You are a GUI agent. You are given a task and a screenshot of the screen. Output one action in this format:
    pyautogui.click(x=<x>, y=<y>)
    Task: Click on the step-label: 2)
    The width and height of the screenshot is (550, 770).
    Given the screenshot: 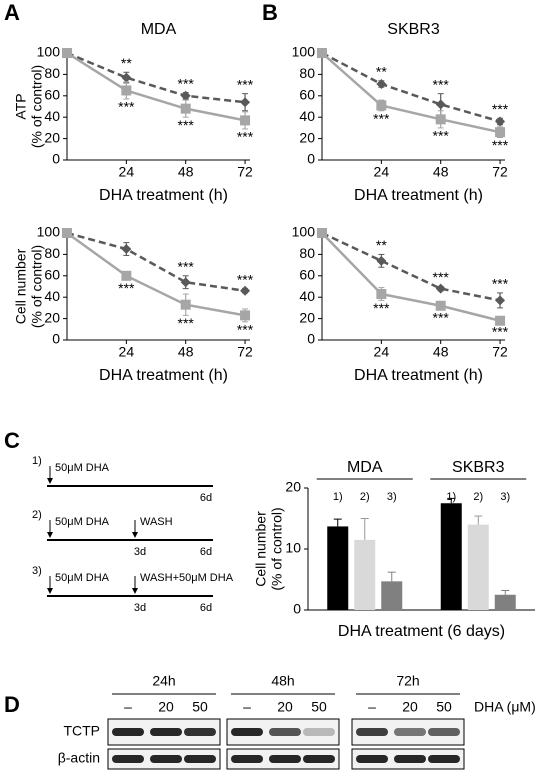 What is the action you would take?
    pyautogui.click(x=37, y=515)
    